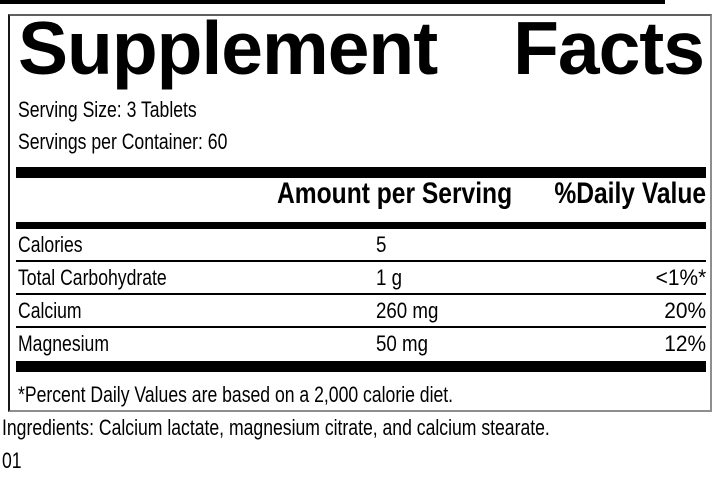 Image resolution: width=720 pixels, height=491 pixels. Describe the element at coordinates (107, 109) in the screenshot. I see `serving-size-line: Serving Size: 3 Tablets` at that location.